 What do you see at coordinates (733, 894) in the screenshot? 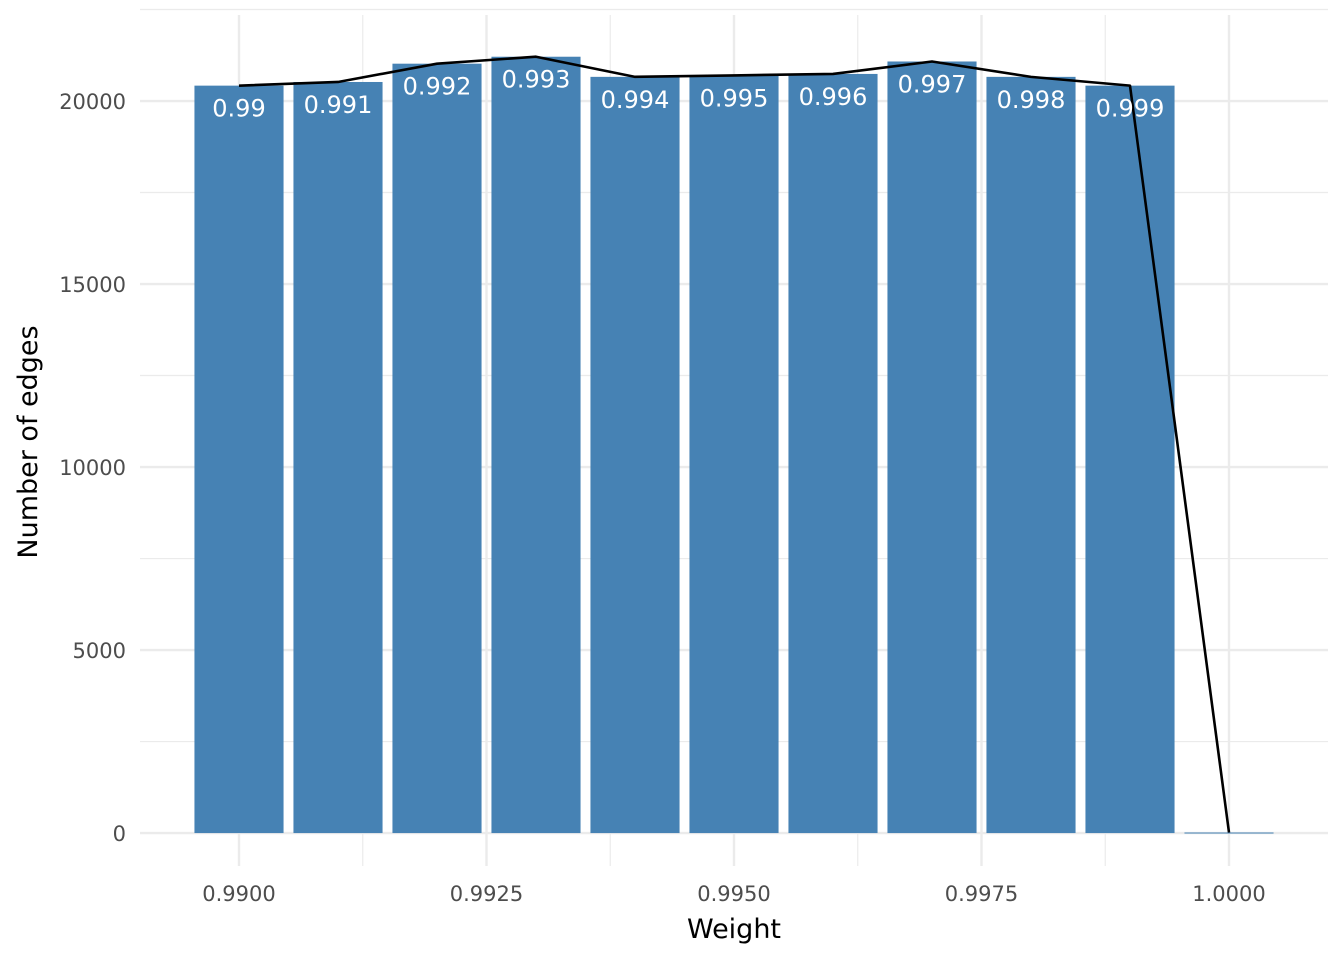
I see `x-tick-label: 0.9950` at bounding box center [733, 894].